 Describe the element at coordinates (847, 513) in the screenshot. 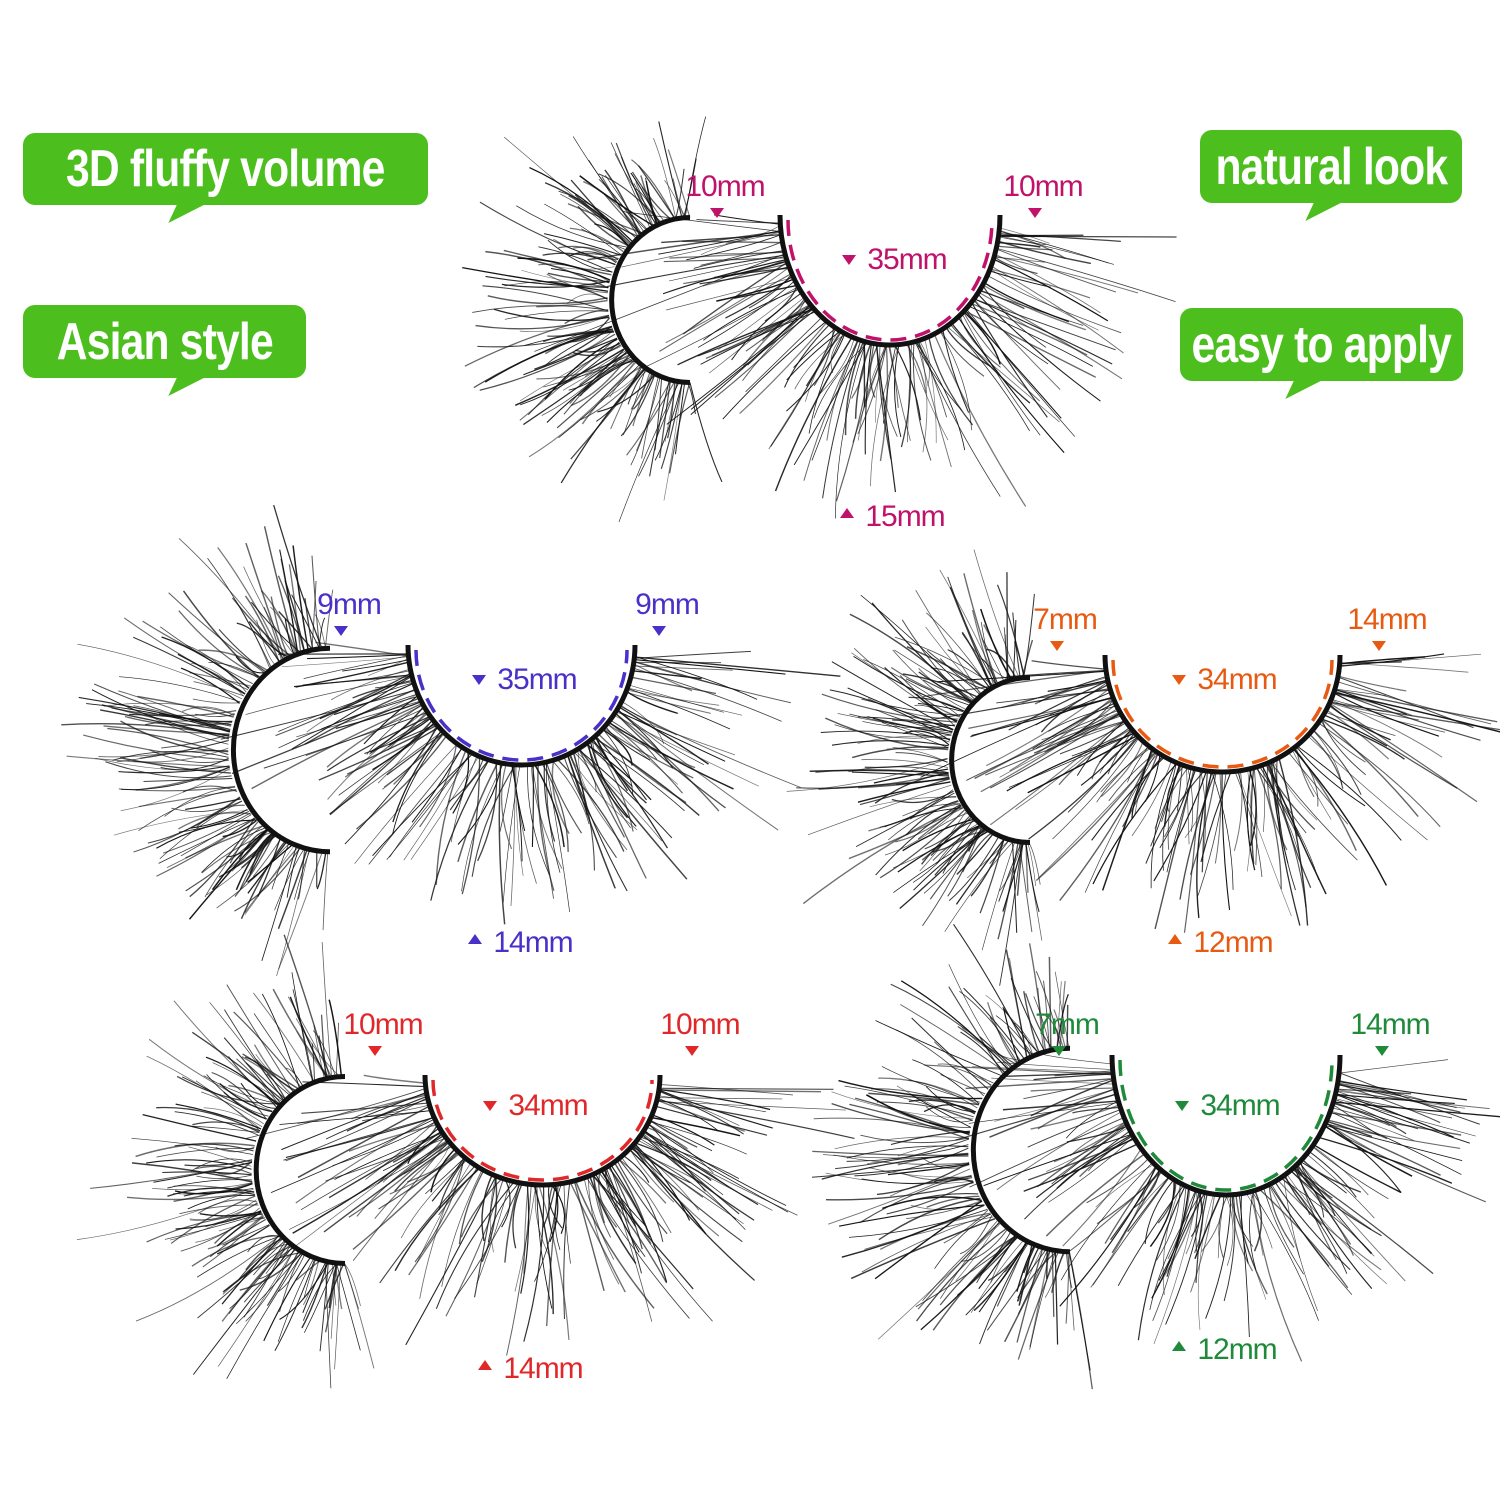

I see `arrow-up-icon` at that location.